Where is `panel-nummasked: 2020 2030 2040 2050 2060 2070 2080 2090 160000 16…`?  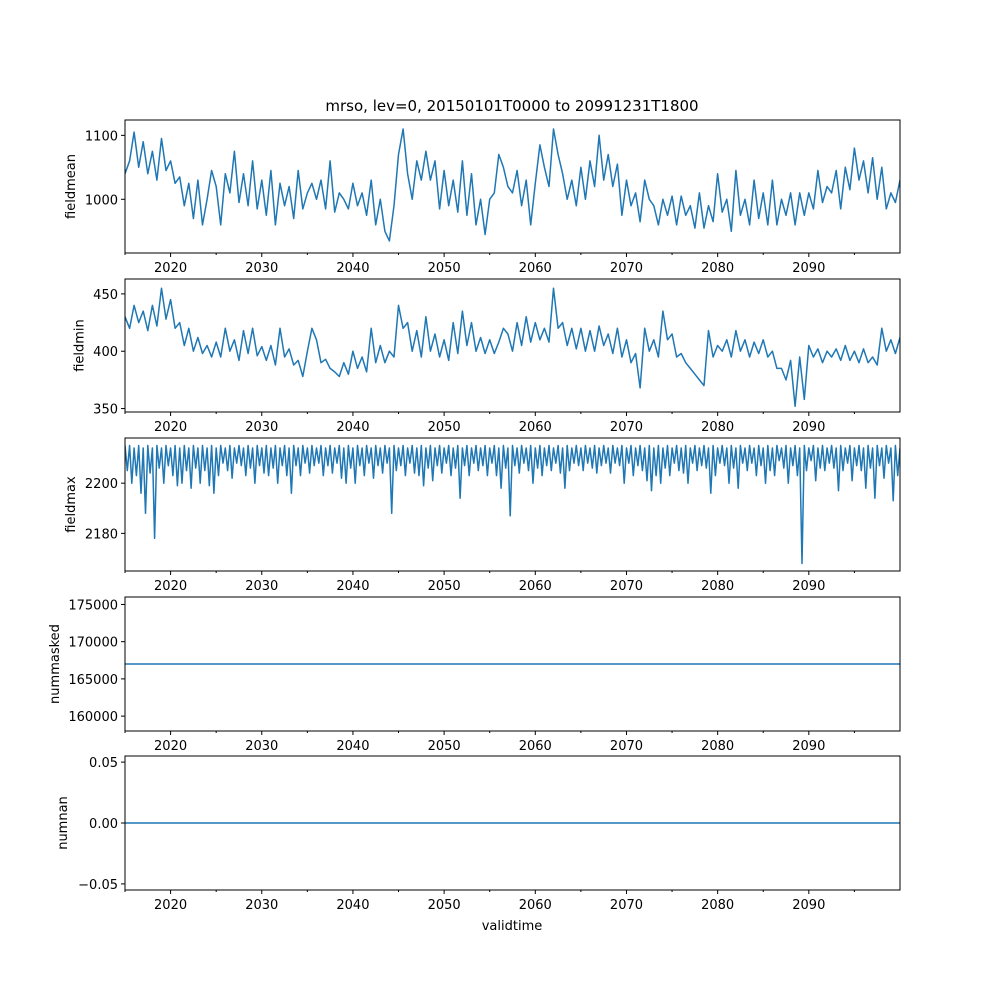
panel-nummasked: 2020 2030 2040 2050 2060 2070 2080 2090 160000 16… is located at coordinates (474, 675).